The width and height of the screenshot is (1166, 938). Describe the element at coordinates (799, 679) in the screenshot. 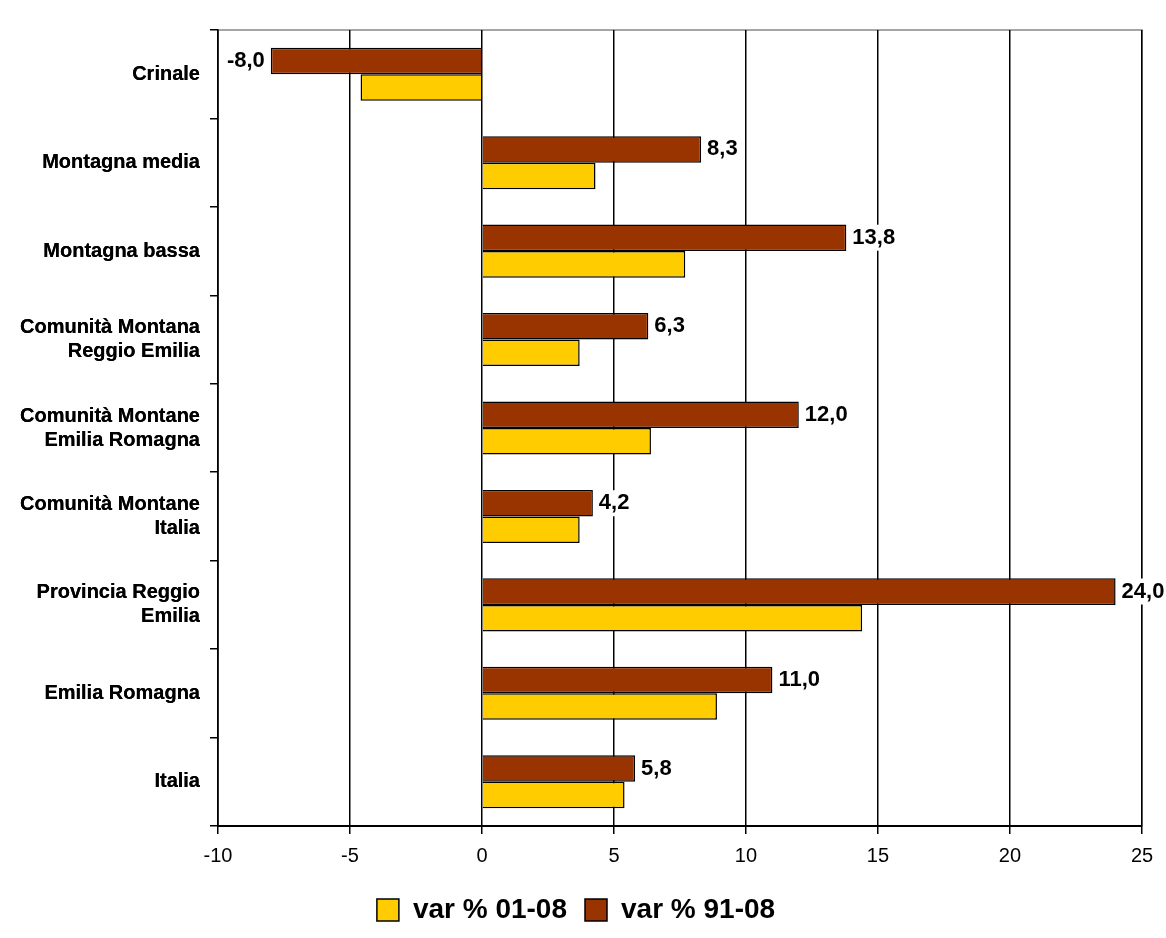

I see `data-label: 11,0` at that location.